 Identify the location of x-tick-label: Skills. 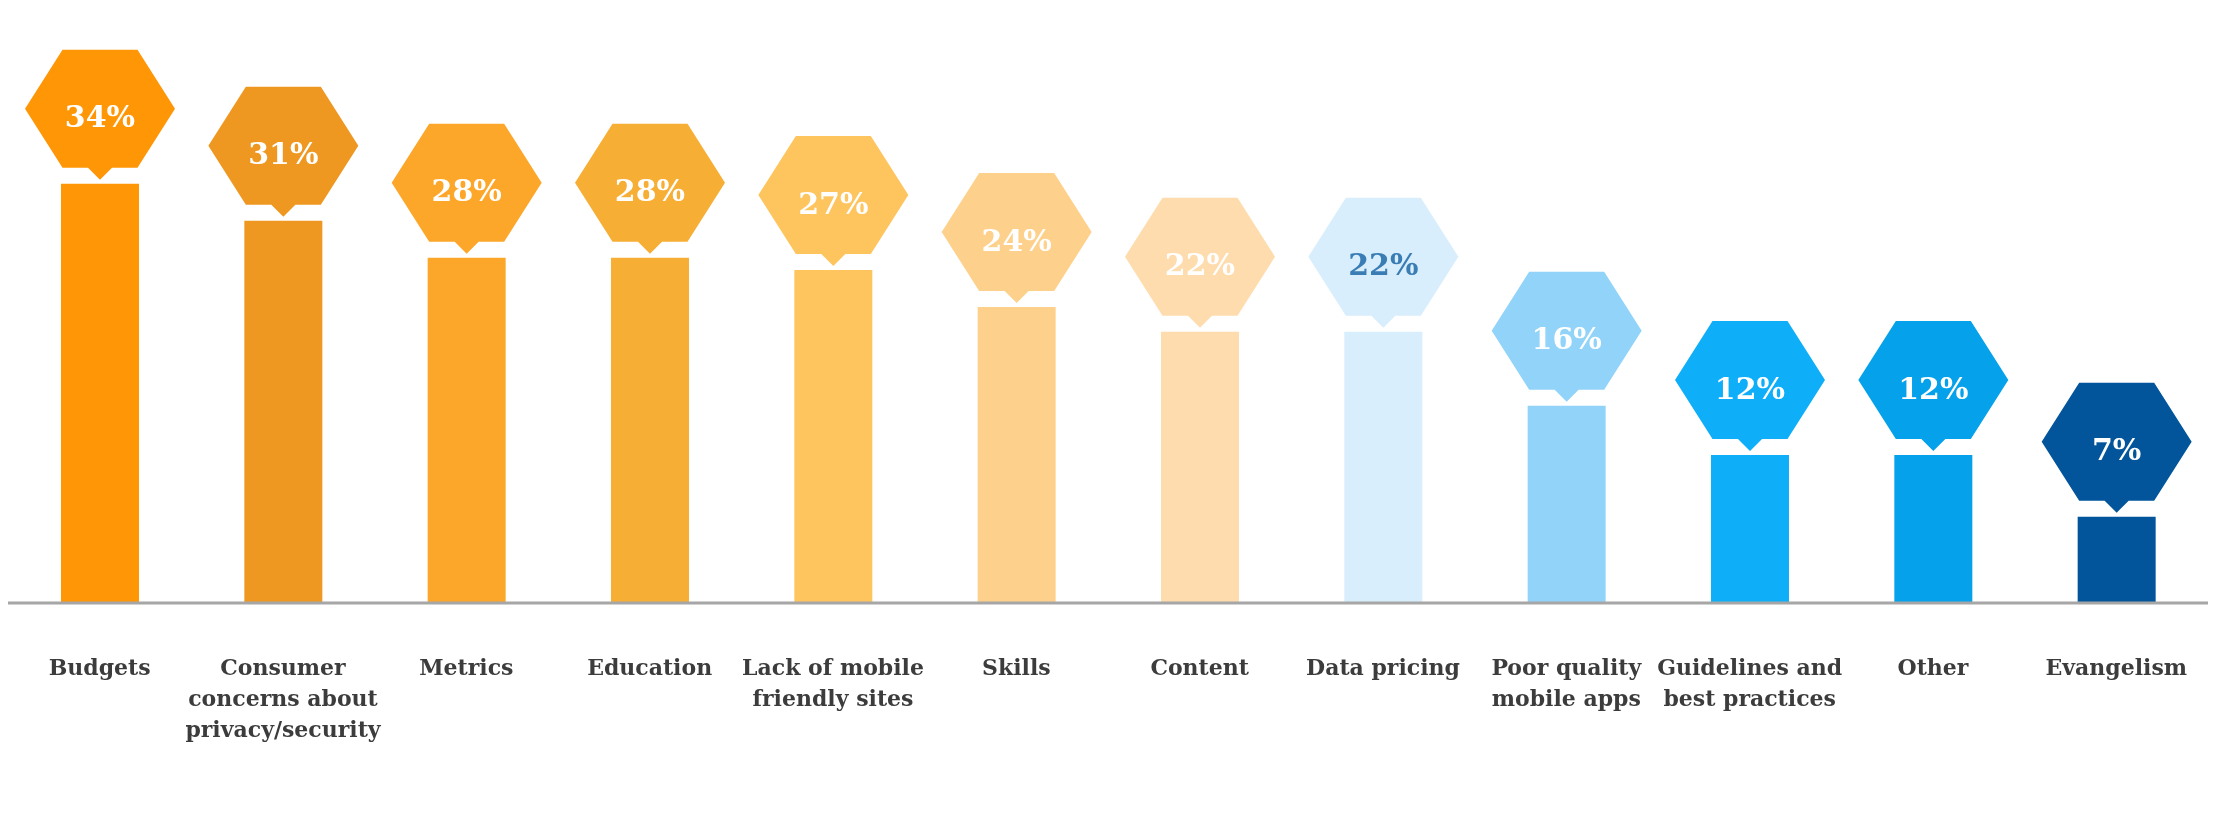
(1016, 666).